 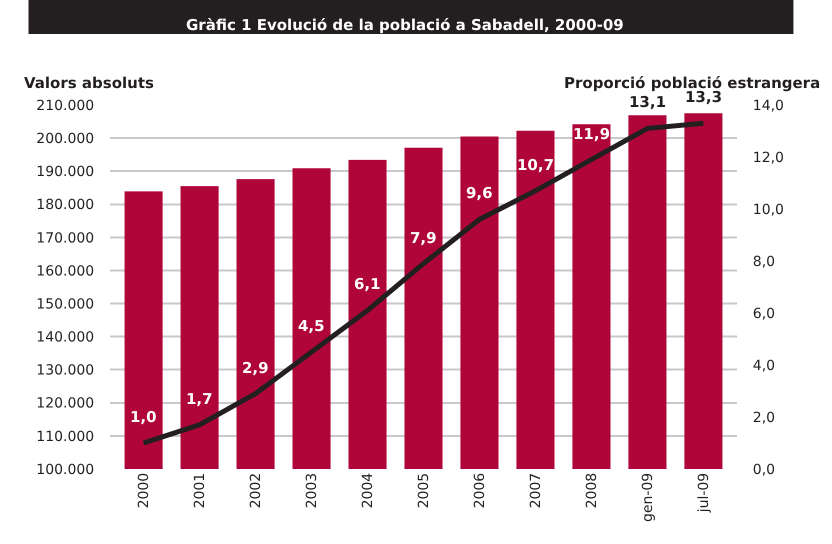 What do you see at coordinates (65, 470) in the screenshot?
I see `y-tick-label: 100.000` at bounding box center [65, 470].